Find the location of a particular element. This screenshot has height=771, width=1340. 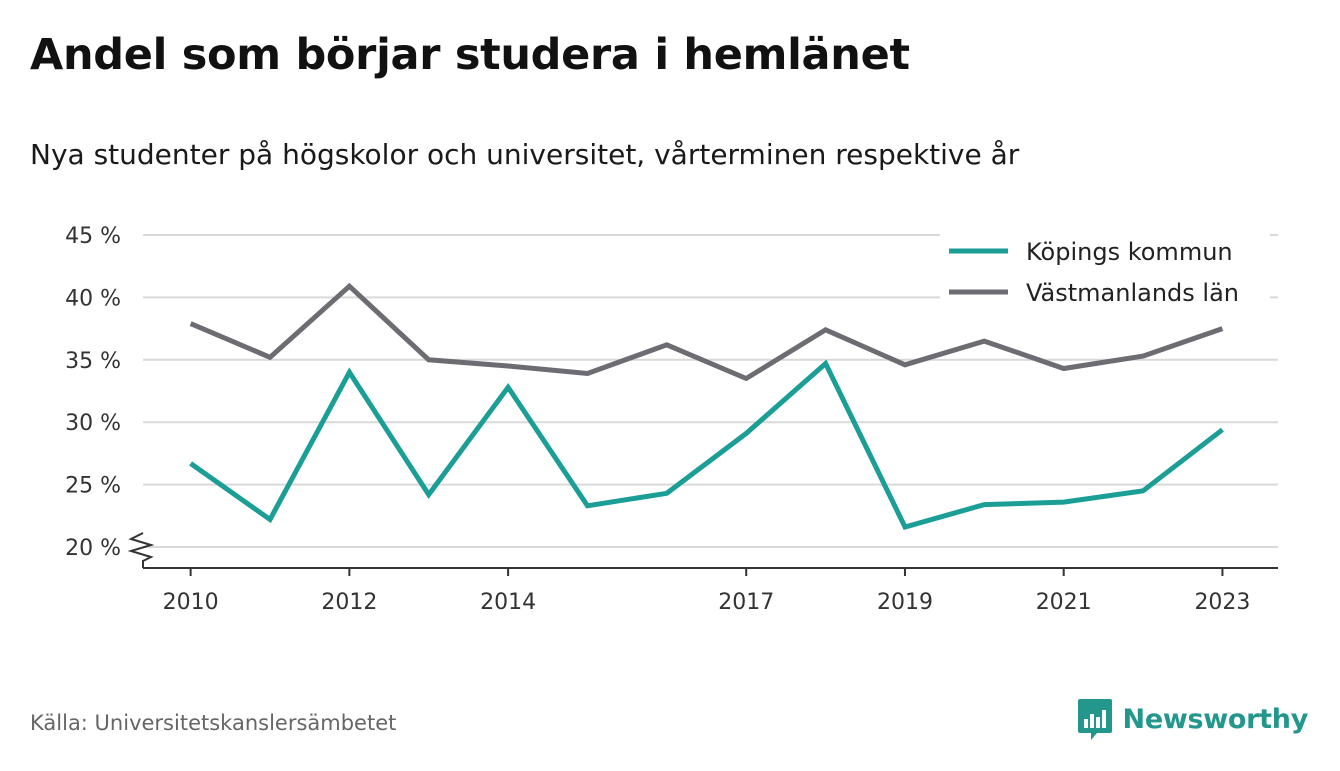

legend-background is located at coordinates (1105, 271).